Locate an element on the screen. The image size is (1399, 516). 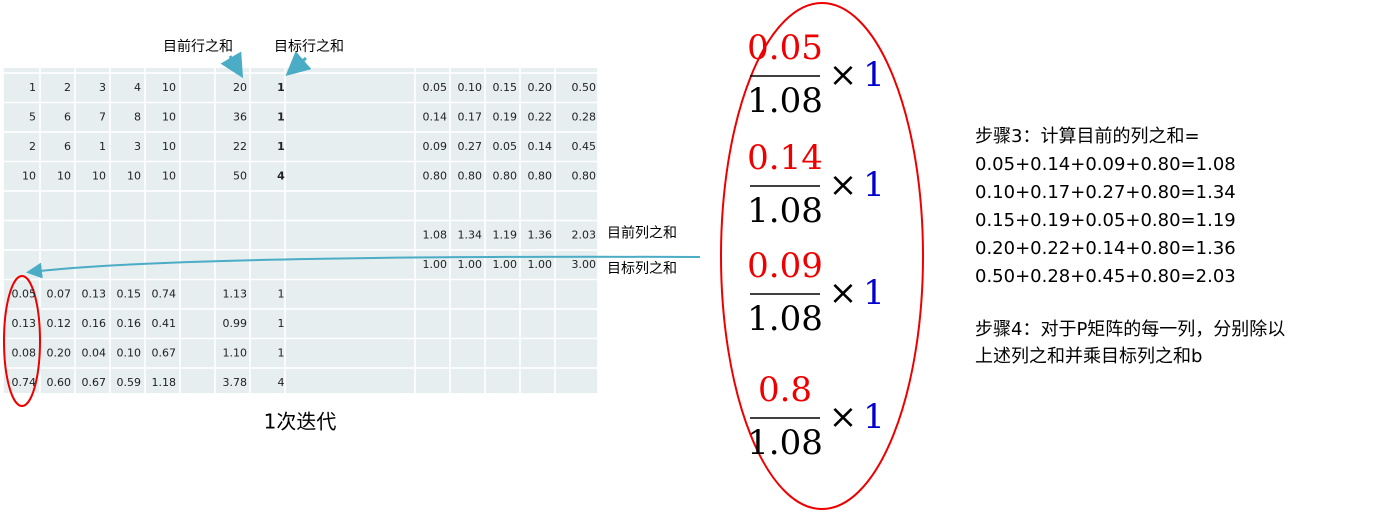
cell: 0.67 is located at coordinates (94, 382).